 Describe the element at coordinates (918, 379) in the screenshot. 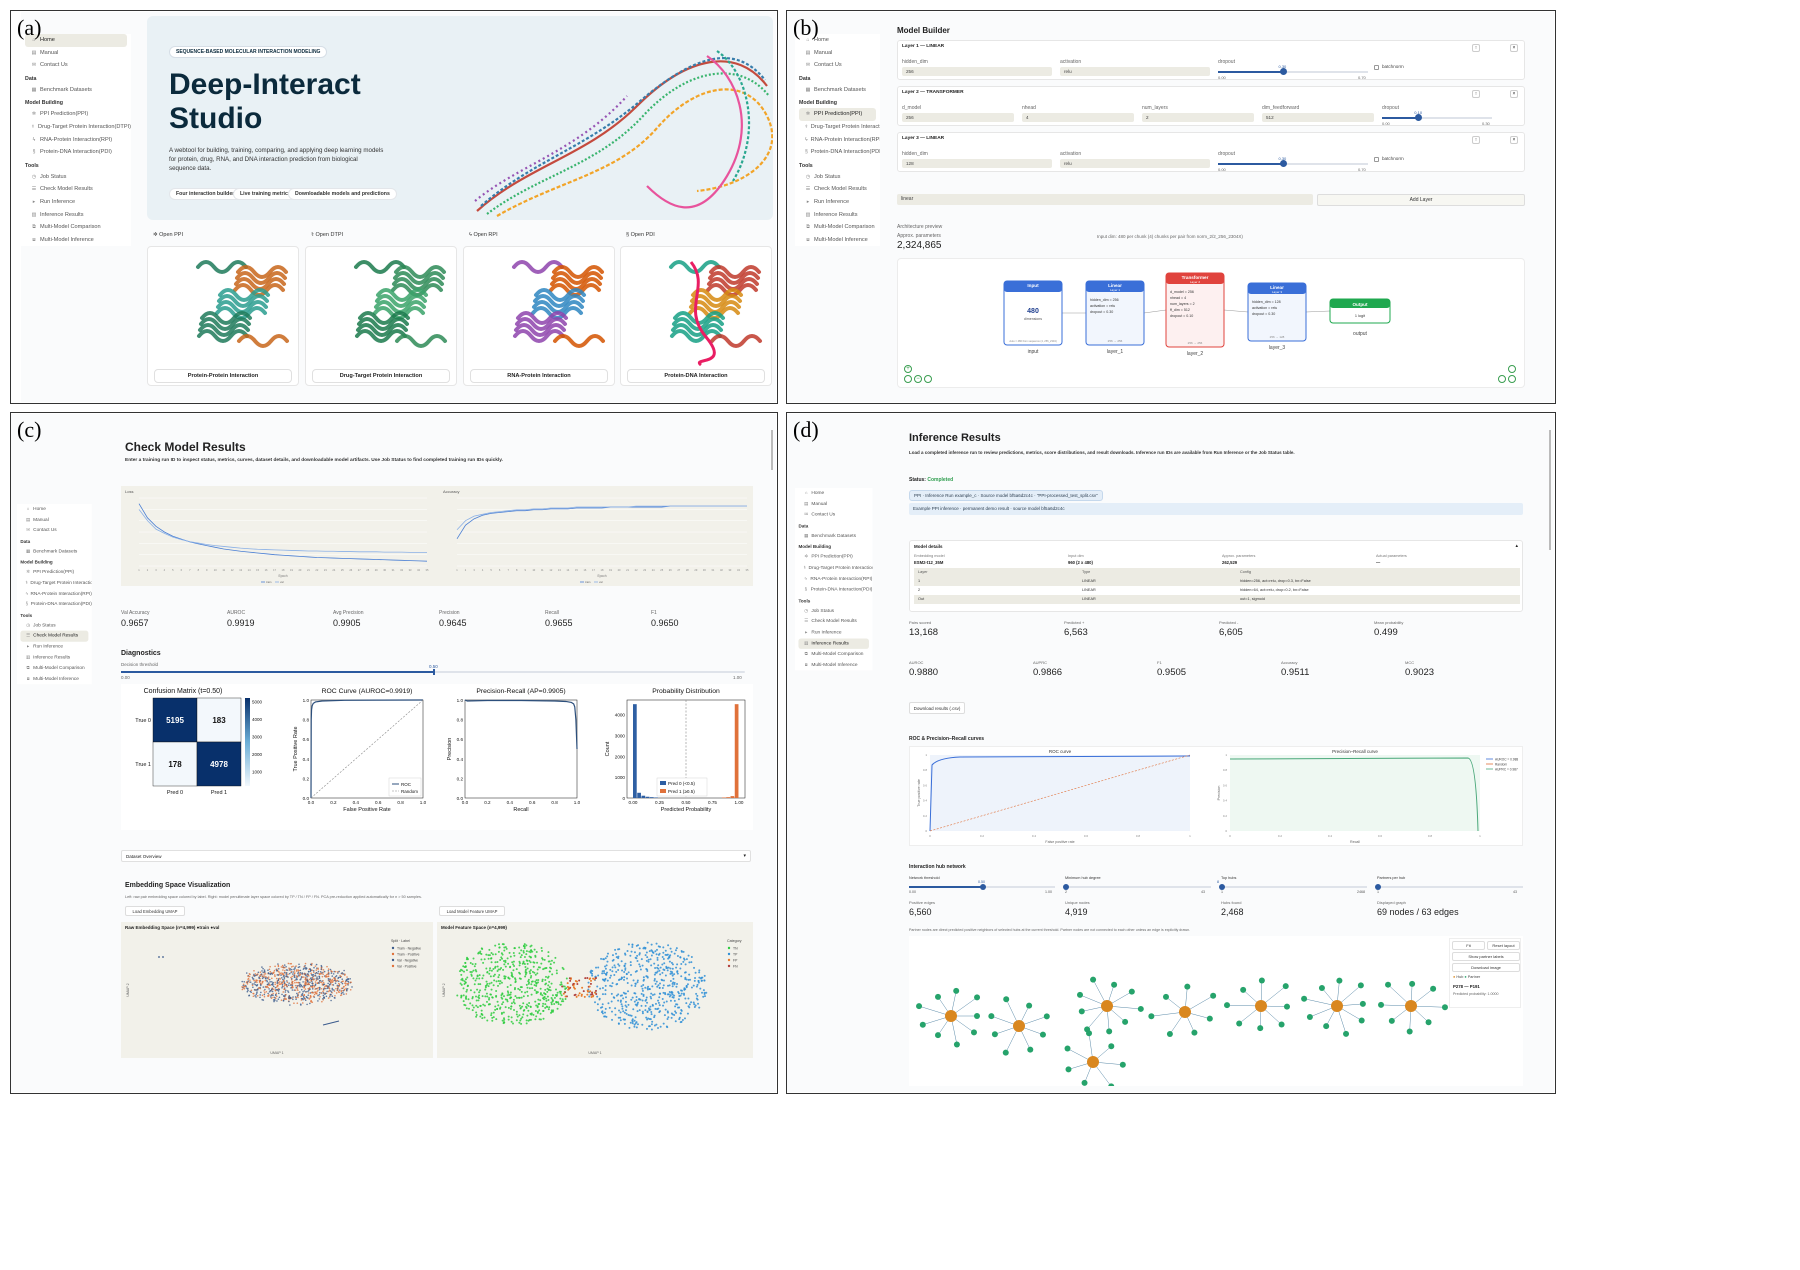

I see `zoom-out-button: −` at that location.